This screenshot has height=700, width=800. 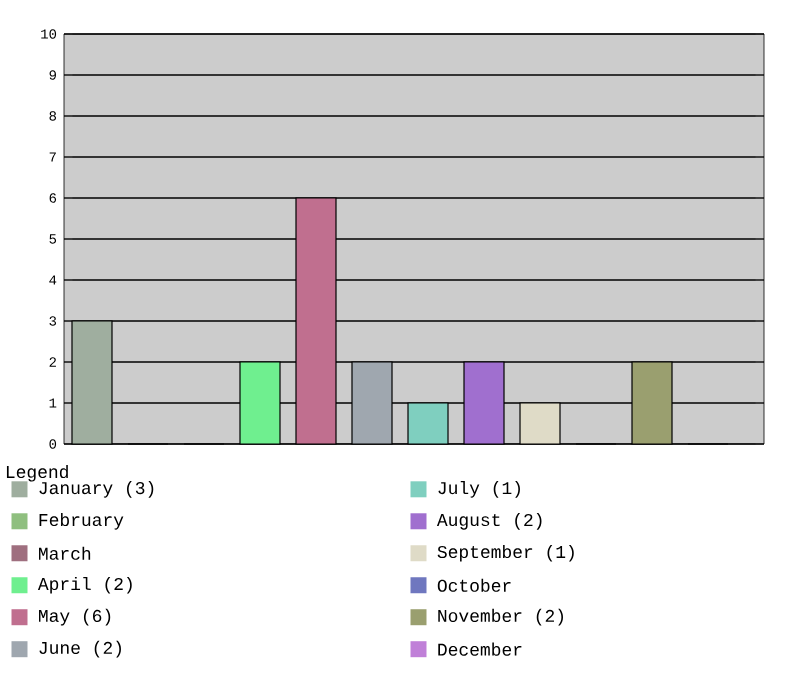 I want to click on legend-title: Legend, so click(x=37, y=473).